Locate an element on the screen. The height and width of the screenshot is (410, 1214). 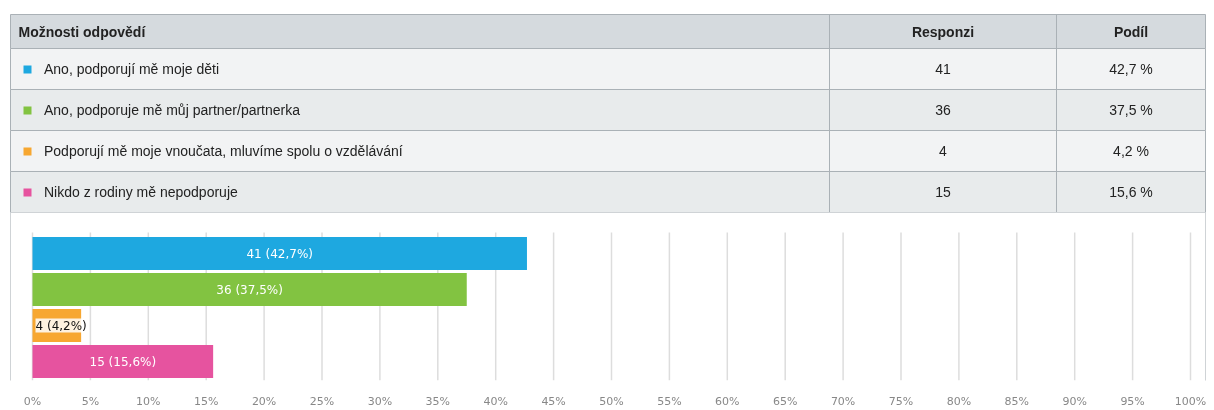
text: 15,6 % is located at coordinates (1131, 192).